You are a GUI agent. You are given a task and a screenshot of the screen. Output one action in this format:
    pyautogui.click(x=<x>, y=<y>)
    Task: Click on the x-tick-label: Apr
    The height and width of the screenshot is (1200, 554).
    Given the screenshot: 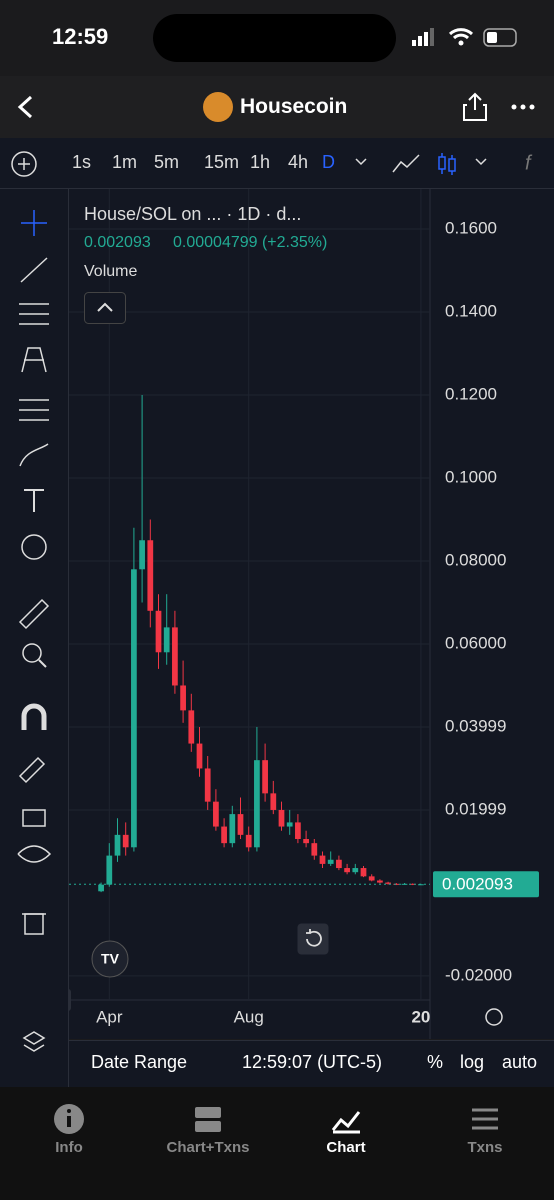 What is the action you would take?
    pyautogui.click(x=109, y=1016)
    